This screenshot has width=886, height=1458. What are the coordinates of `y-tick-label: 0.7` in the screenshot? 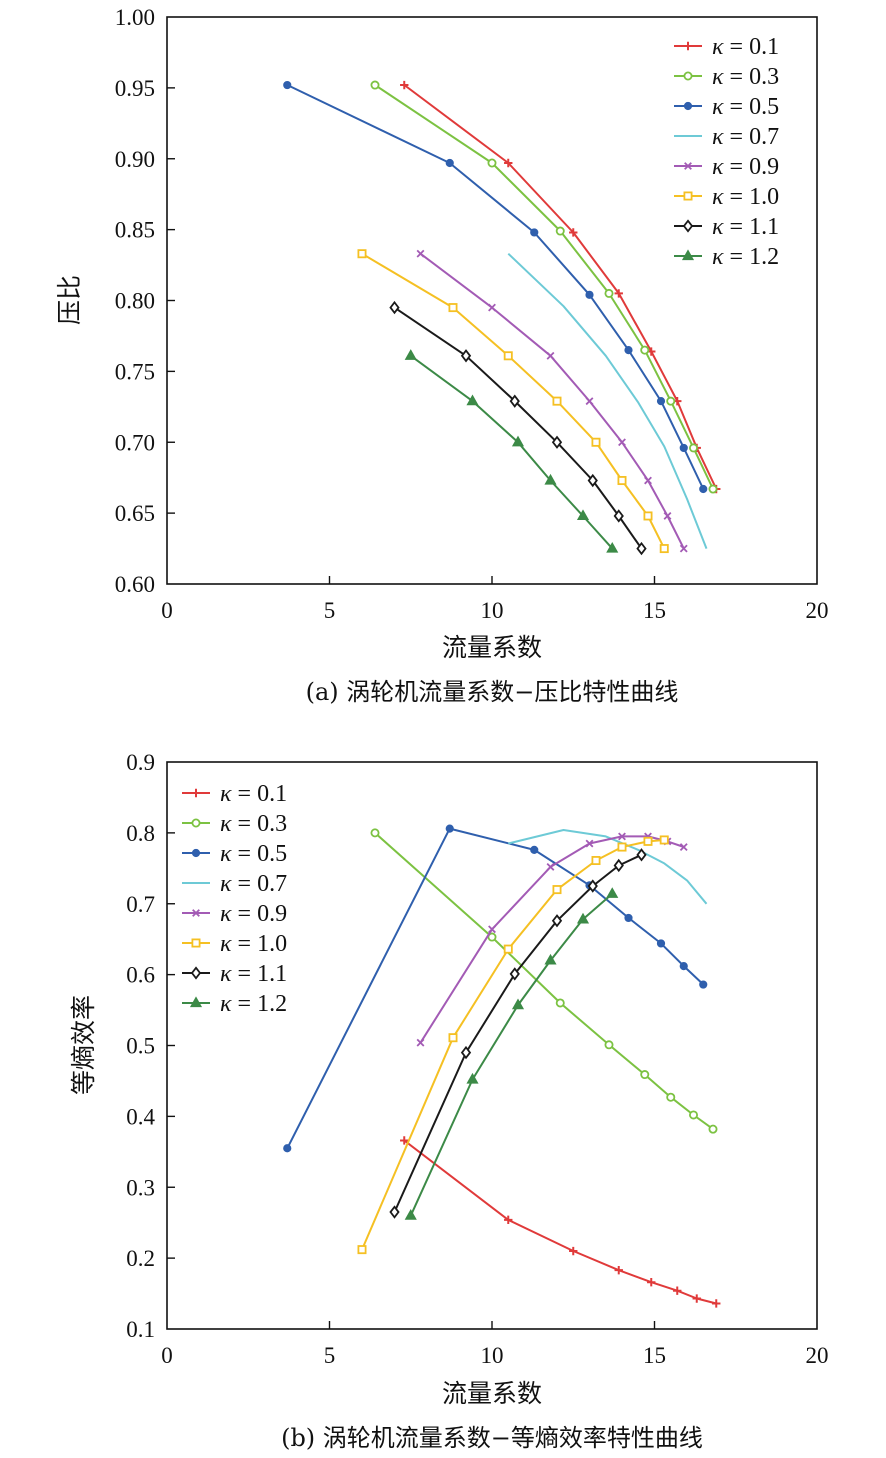 It's located at (140, 904).